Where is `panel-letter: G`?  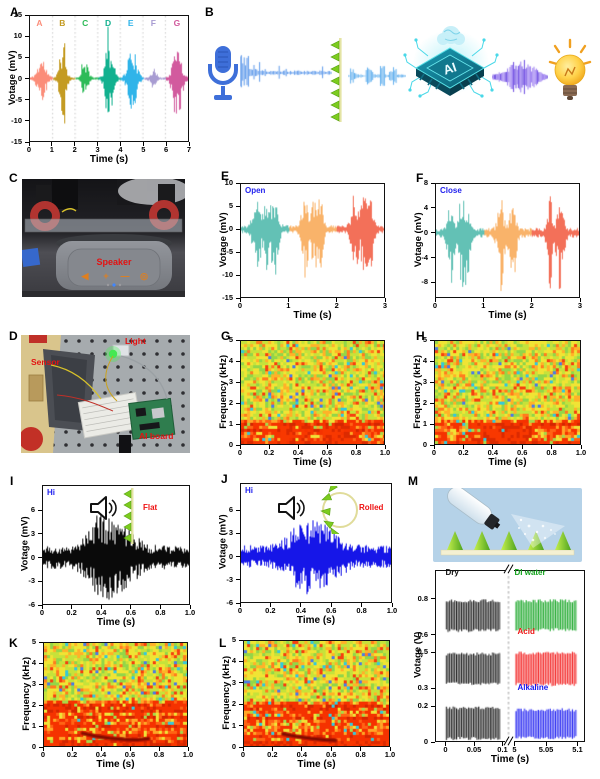
panel-letter: G is located at coordinates (226, 336).